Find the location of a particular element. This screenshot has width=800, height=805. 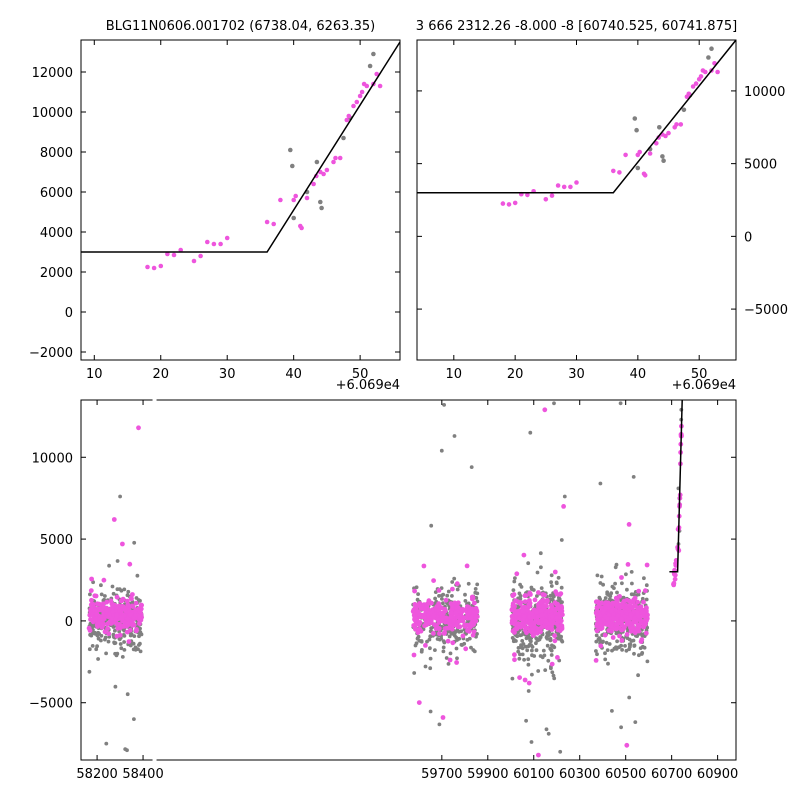

x-offset-label: +6.069e4 is located at coordinates (368, 385).